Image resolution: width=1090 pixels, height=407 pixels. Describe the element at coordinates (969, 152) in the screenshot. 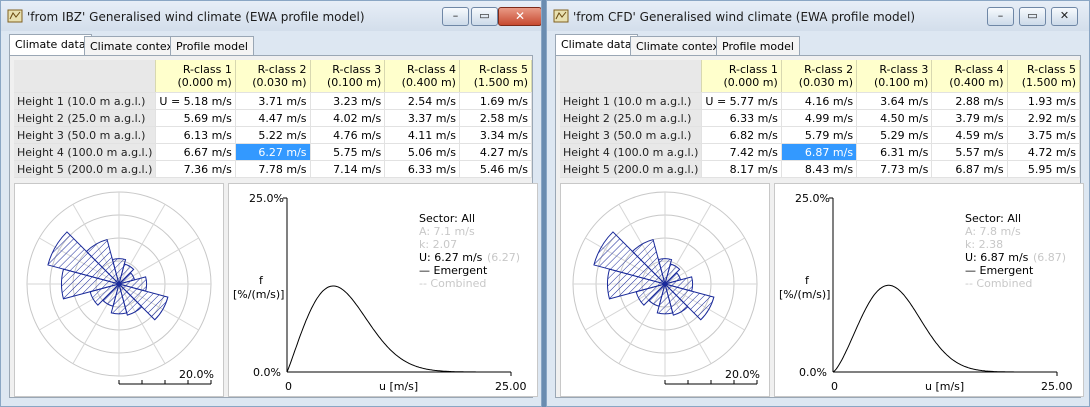

I see `table-cell: 5.57 m/s` at that location.